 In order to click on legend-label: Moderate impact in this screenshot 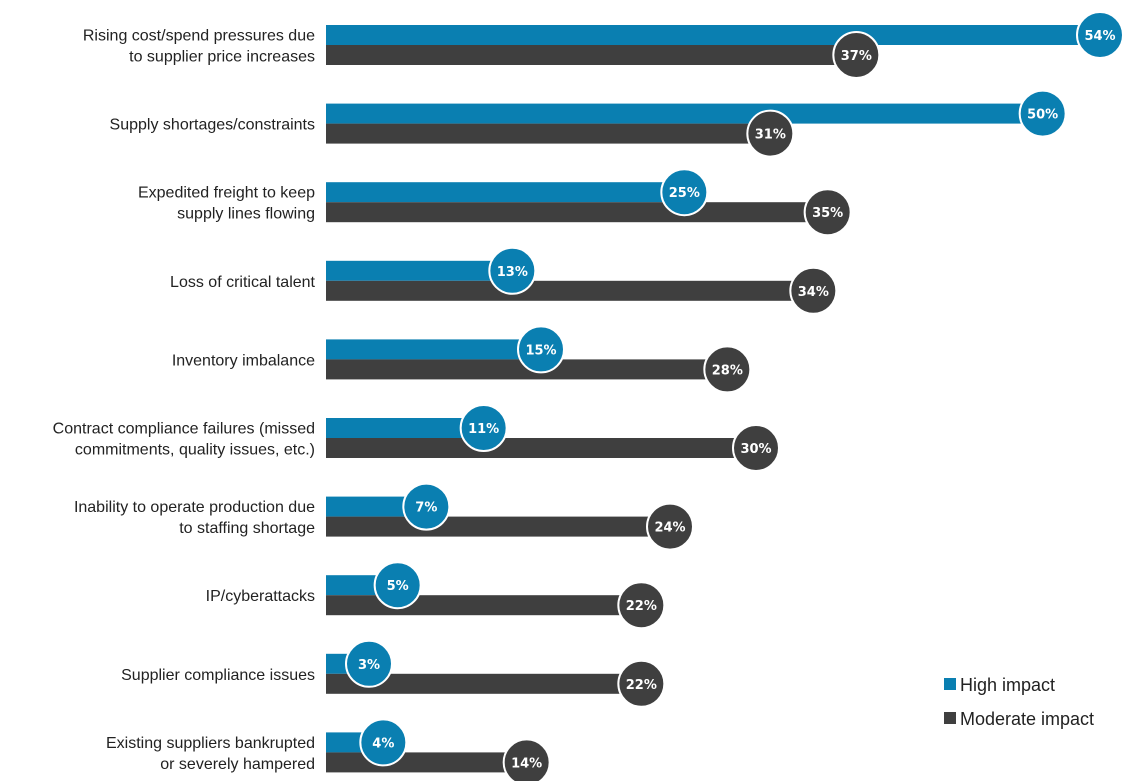, I will do `click(1027, 719)`.